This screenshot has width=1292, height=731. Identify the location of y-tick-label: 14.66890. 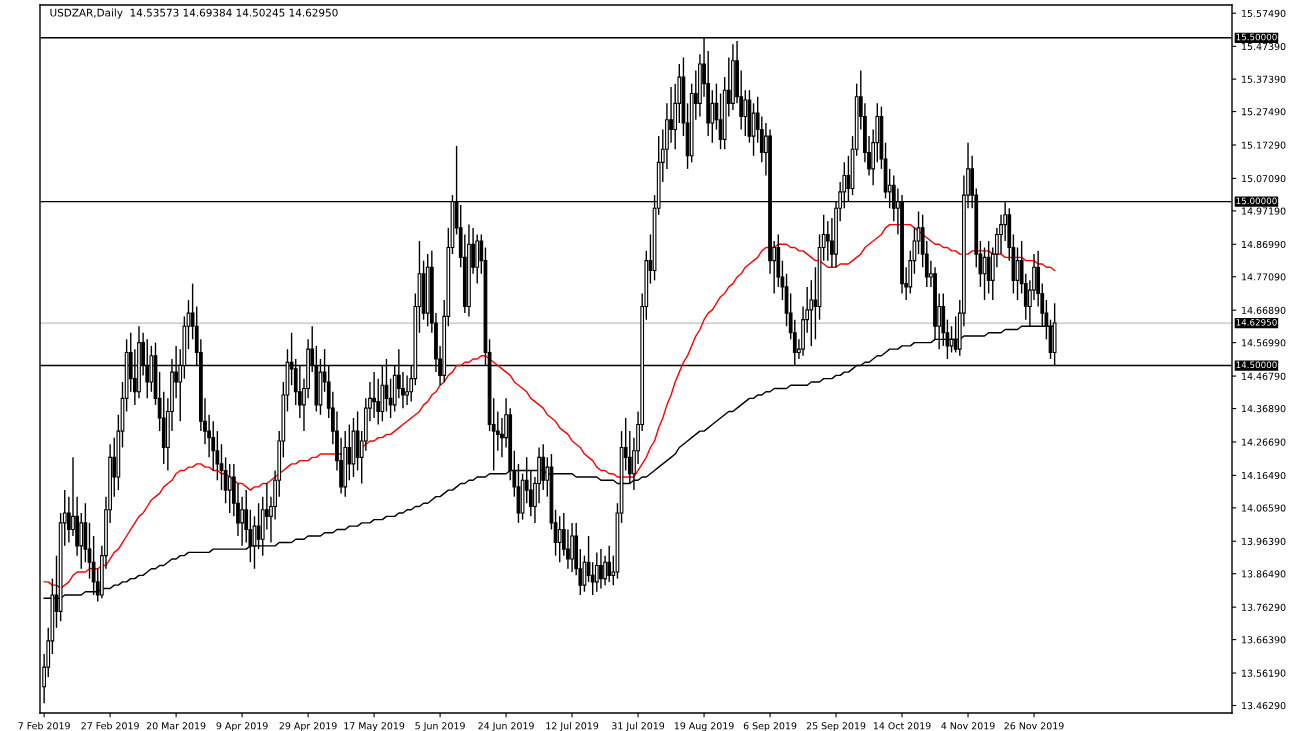
(1264, 310).